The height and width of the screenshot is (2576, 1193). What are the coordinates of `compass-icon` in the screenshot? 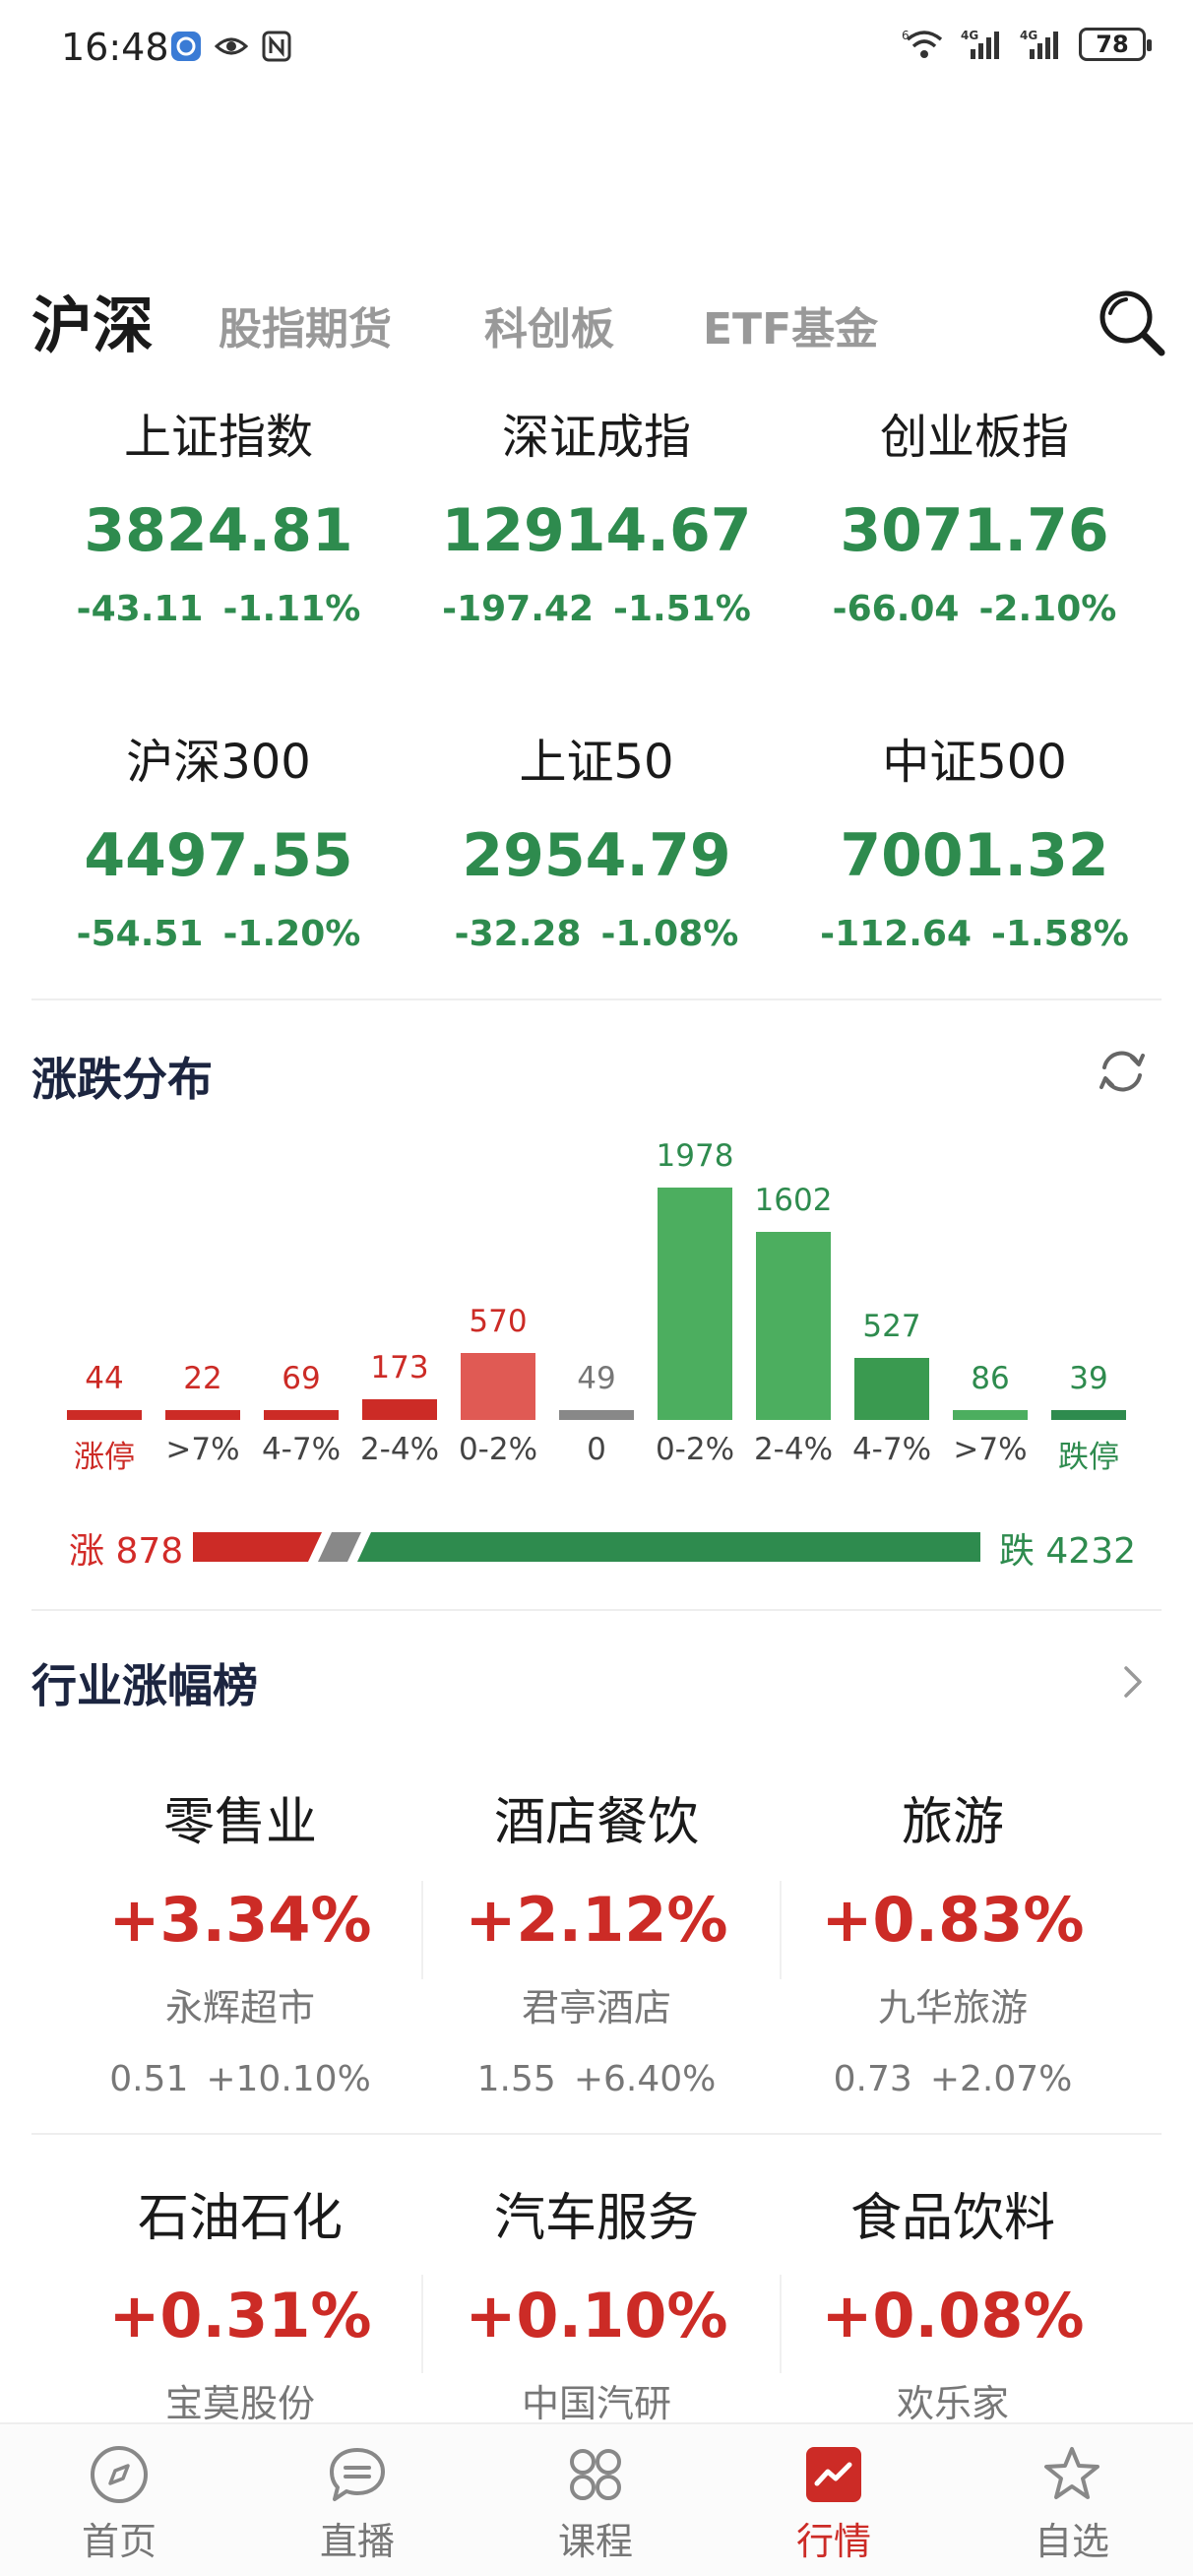 It's located at (119, 2474).